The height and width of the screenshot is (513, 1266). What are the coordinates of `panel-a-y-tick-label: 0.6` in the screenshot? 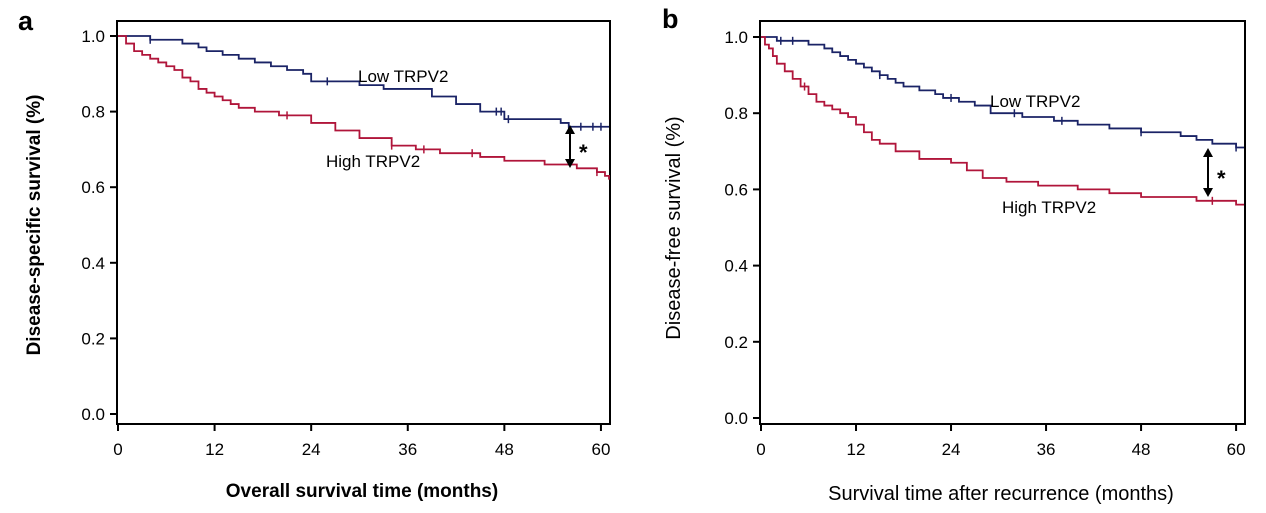 It's located at (93, 187).